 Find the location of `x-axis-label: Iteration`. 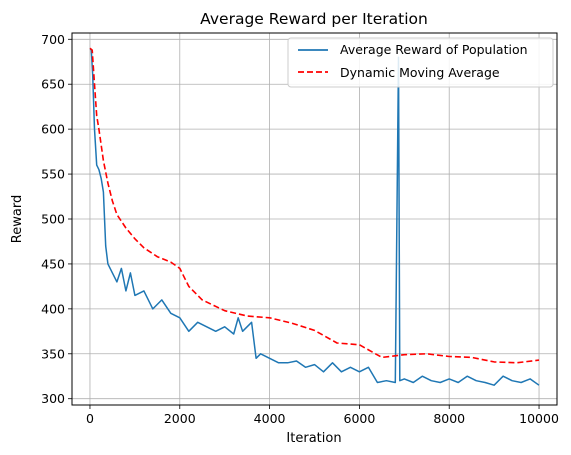

x-axis-label: Iteration is located at coordinates (313, 438).